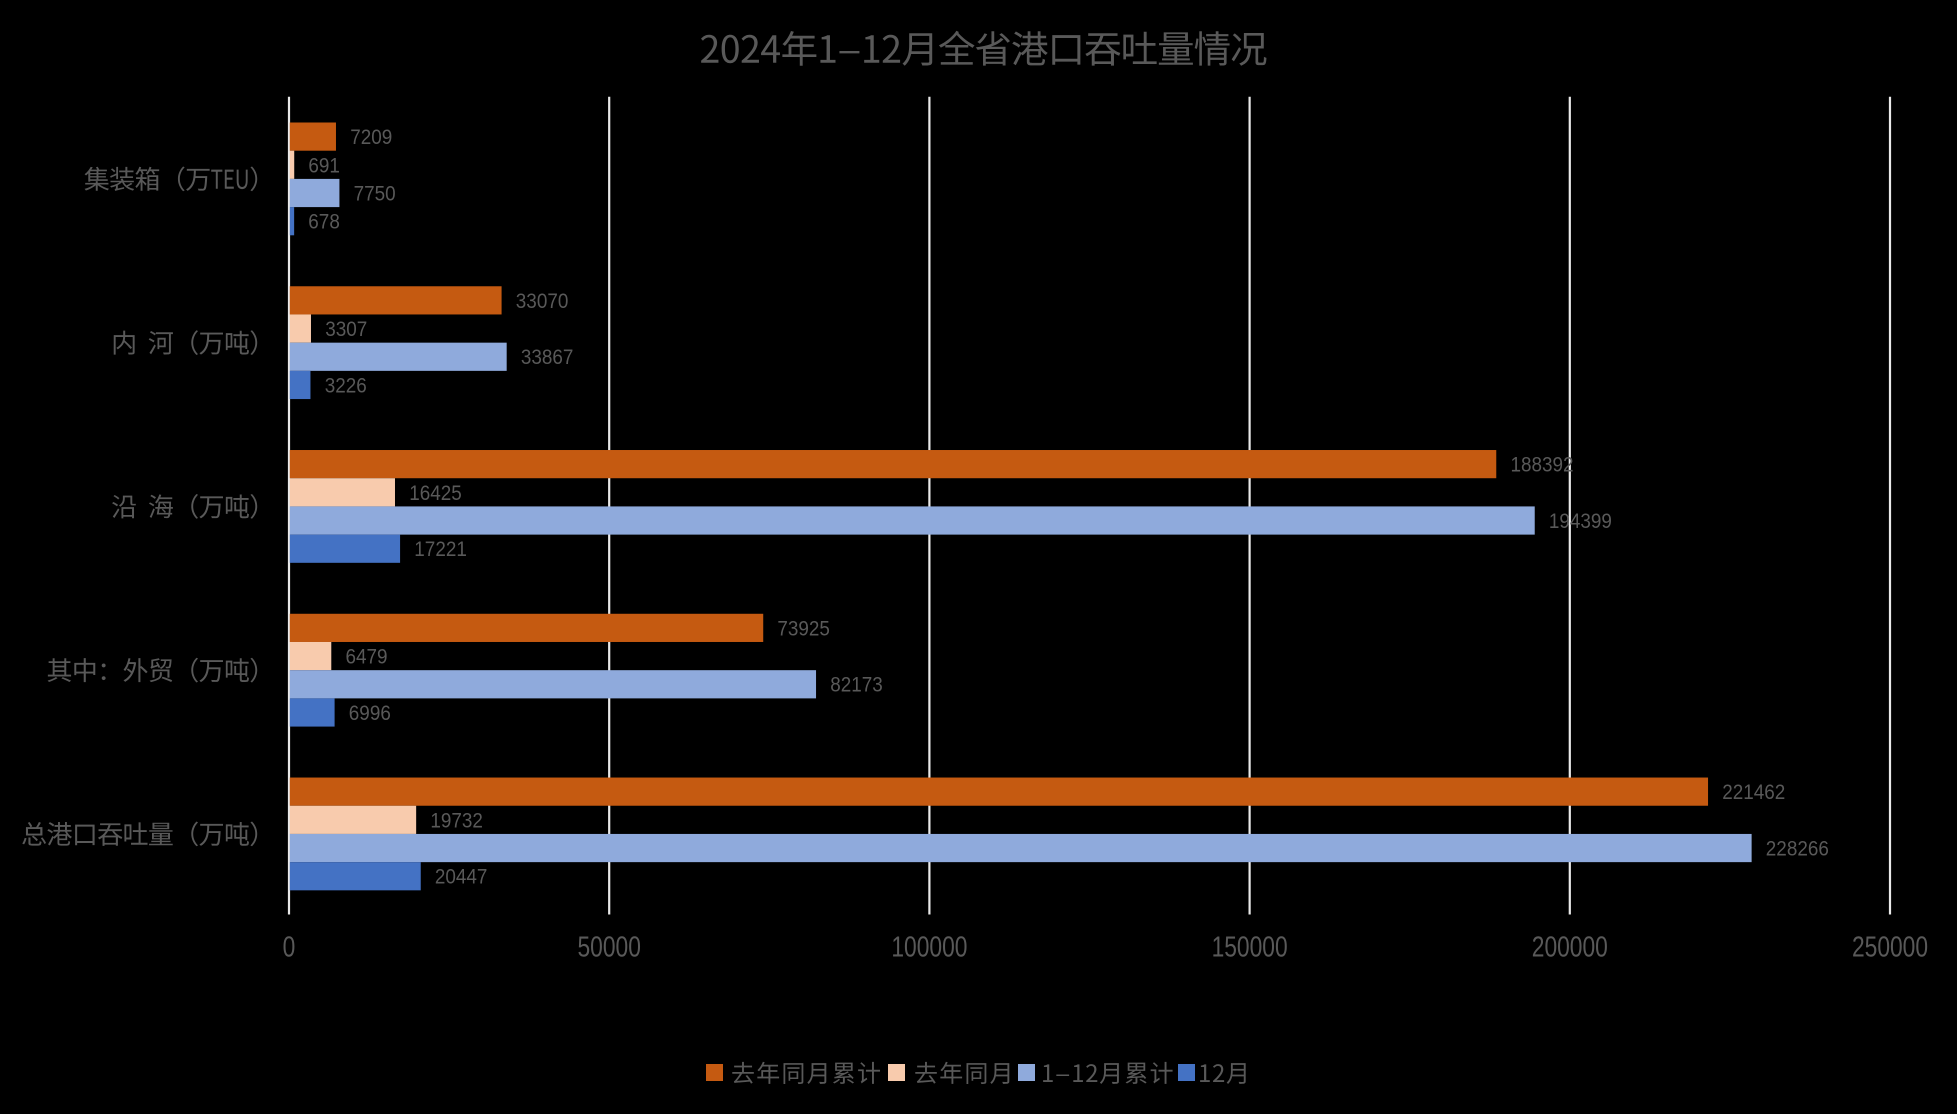 This screenshot has width=1957, height=1114. What do you see at coordinates (1797, 849) in the screenshot?
I see `svg-text: 228266` at bounding box center [1797, 849].